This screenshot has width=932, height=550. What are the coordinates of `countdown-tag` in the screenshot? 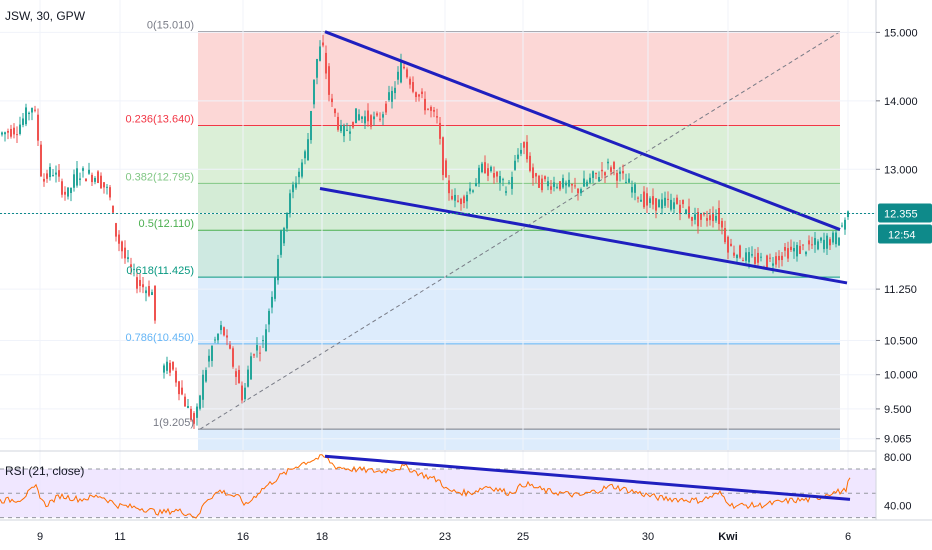 It's located at (905, 234).